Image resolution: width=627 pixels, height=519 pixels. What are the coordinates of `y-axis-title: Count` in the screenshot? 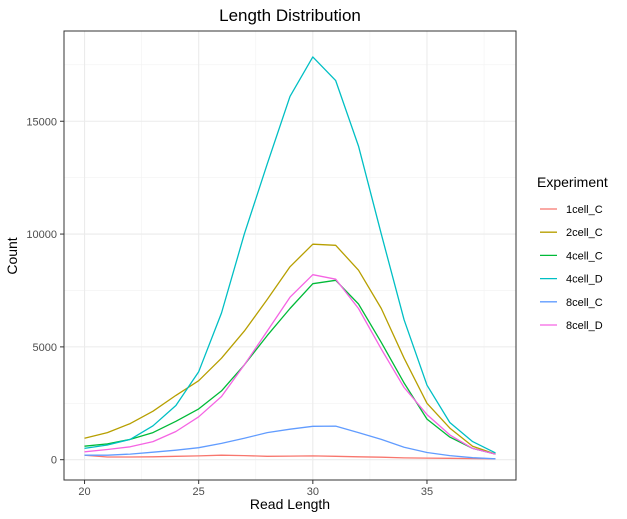 It's located at (12, 255).